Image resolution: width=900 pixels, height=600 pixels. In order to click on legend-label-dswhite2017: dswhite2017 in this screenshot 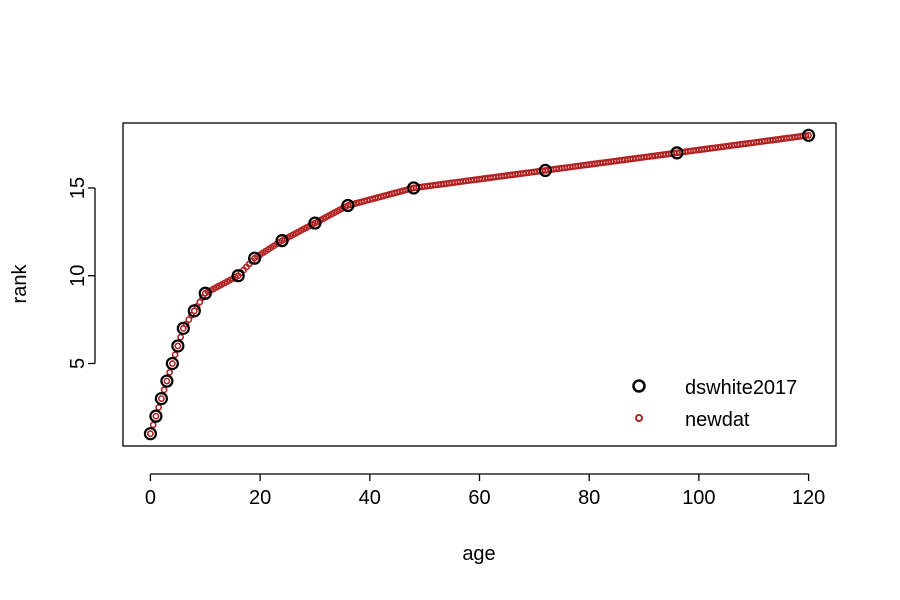, I will do `click(741, 388)`.